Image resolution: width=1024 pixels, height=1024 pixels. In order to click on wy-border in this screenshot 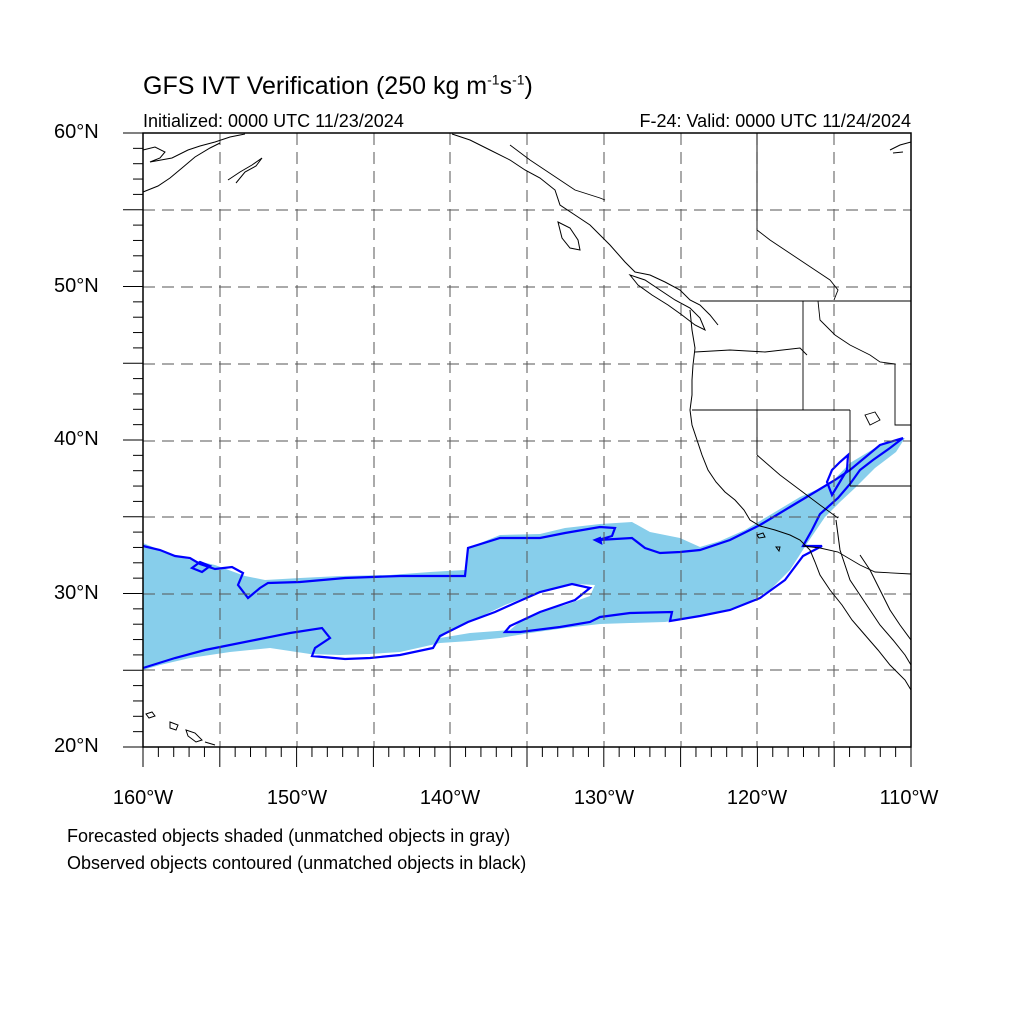, I will do `click(902, 395)`.